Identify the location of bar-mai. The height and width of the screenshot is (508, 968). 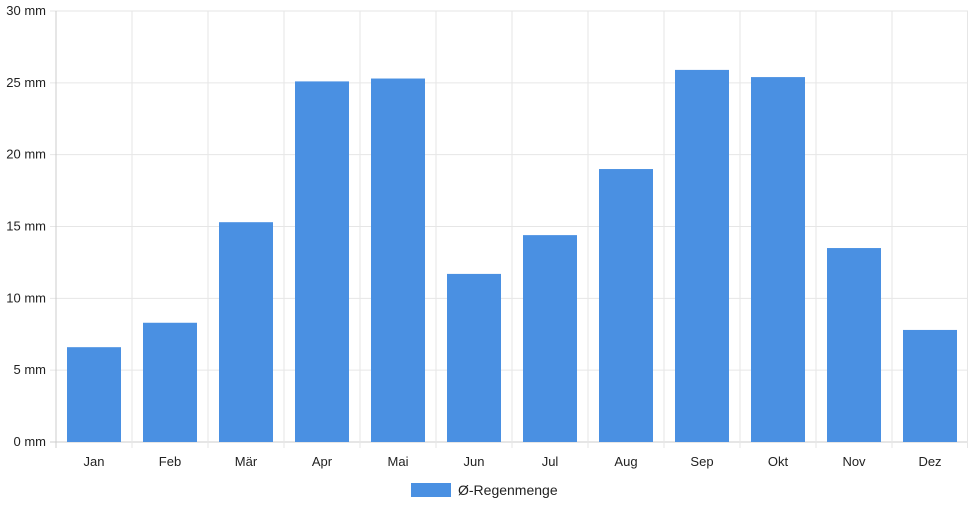
(398, 260).